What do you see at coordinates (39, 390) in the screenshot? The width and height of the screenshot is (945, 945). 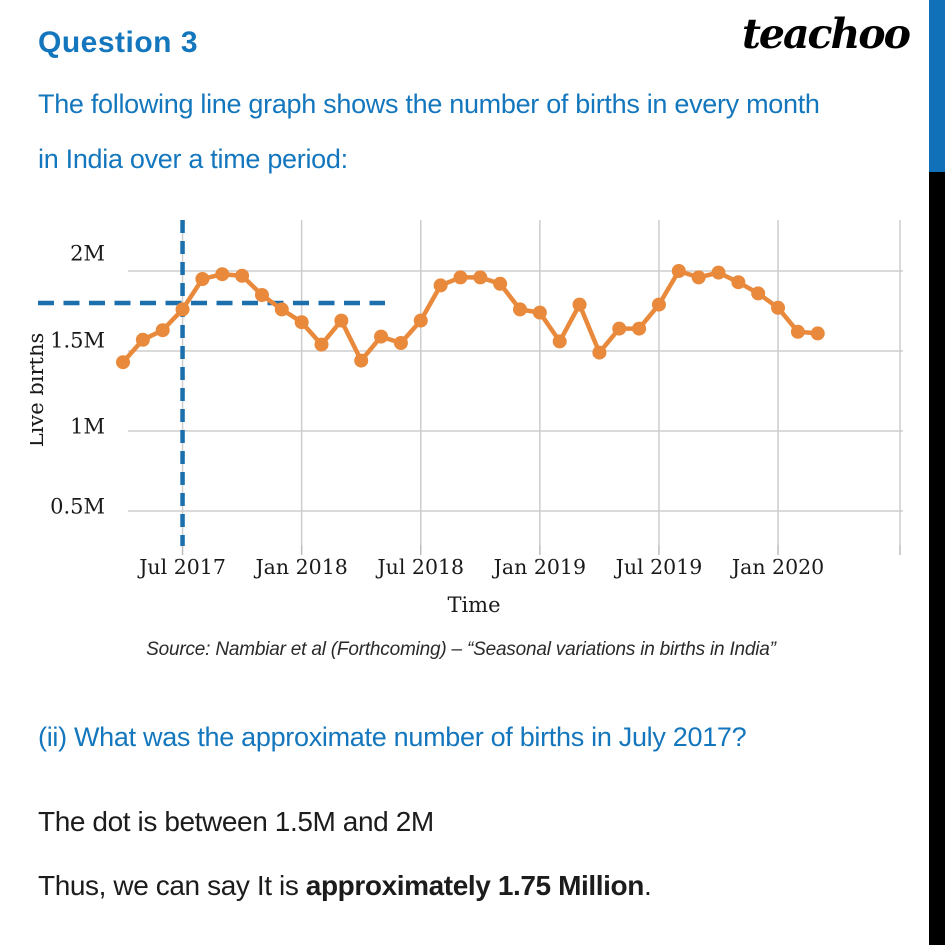 I see `y-axis-title: Live births` at bounding box center [39, 390].